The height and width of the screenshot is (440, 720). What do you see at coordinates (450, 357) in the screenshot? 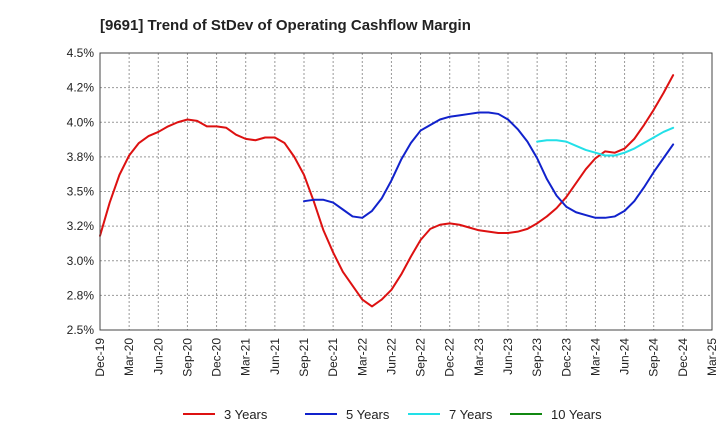
I see `x-tick-label: Dec-22` at bounding box center [450, 357].